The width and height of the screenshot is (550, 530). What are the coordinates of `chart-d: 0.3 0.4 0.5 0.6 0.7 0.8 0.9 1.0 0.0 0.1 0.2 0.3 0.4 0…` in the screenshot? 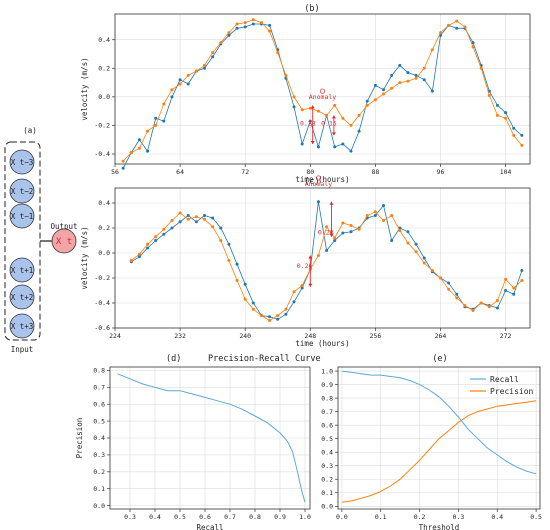 It's located at (193, 448).